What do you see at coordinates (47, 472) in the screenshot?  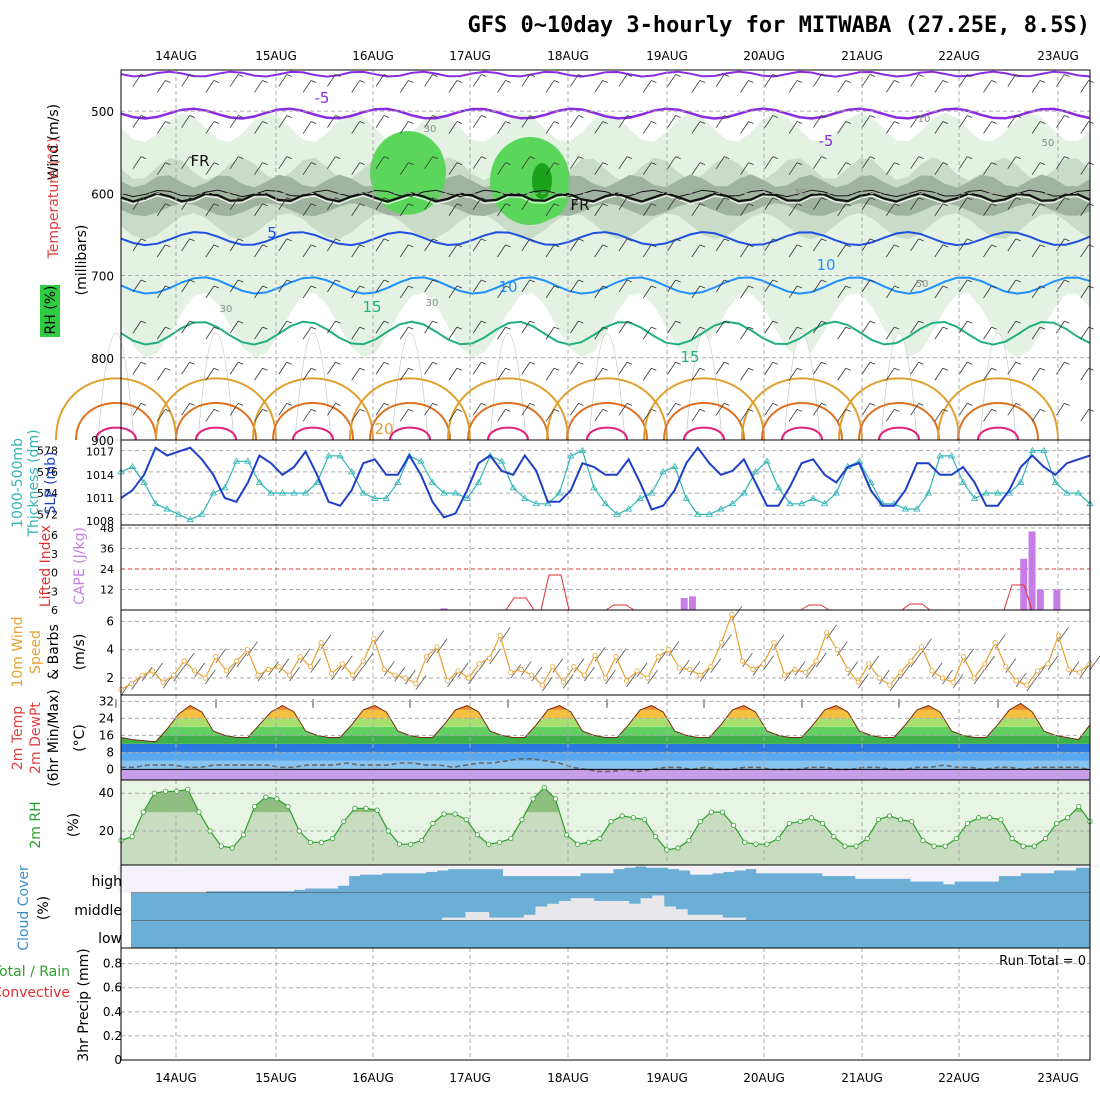 I see `thickness-tick: 576` at bounding box center [47, 472].